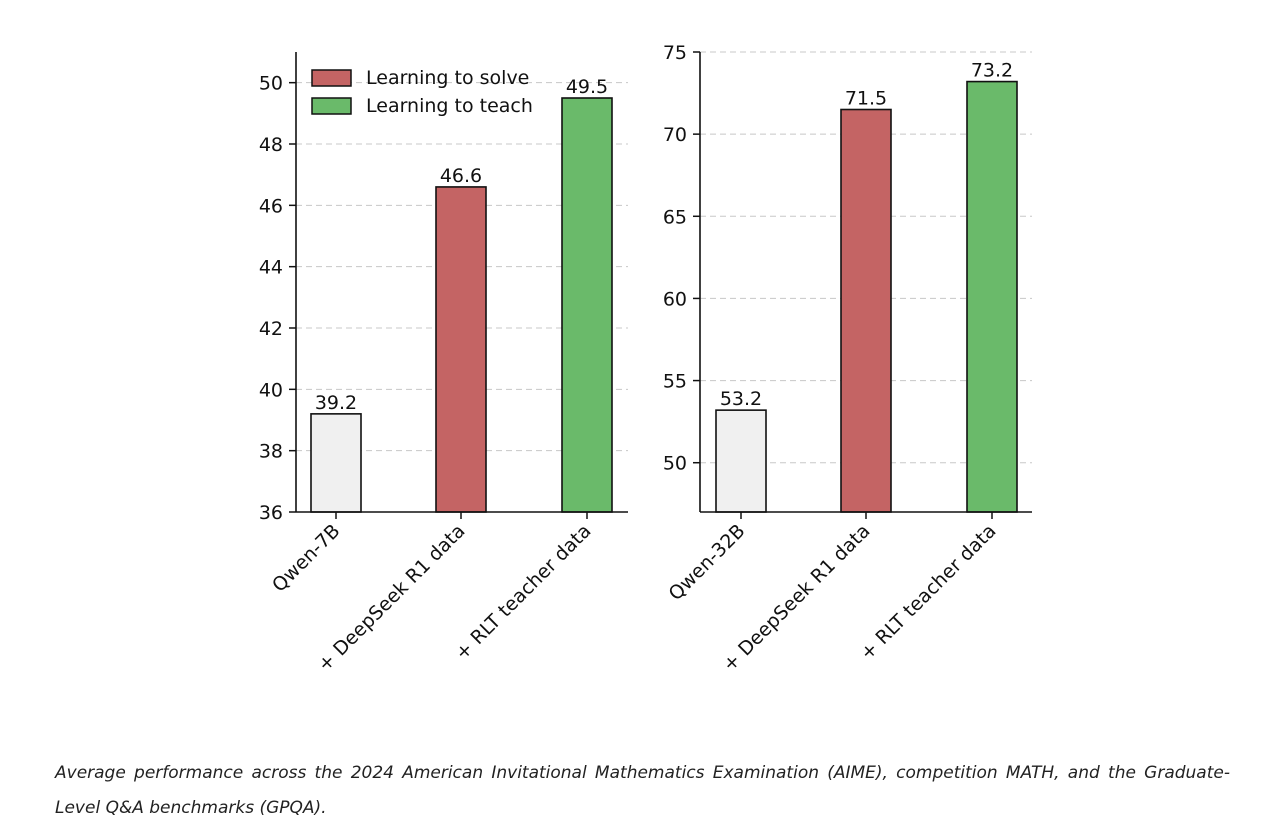  I want to click on data-label-deepseek-r1-data: 46.6, so click(461, 176).